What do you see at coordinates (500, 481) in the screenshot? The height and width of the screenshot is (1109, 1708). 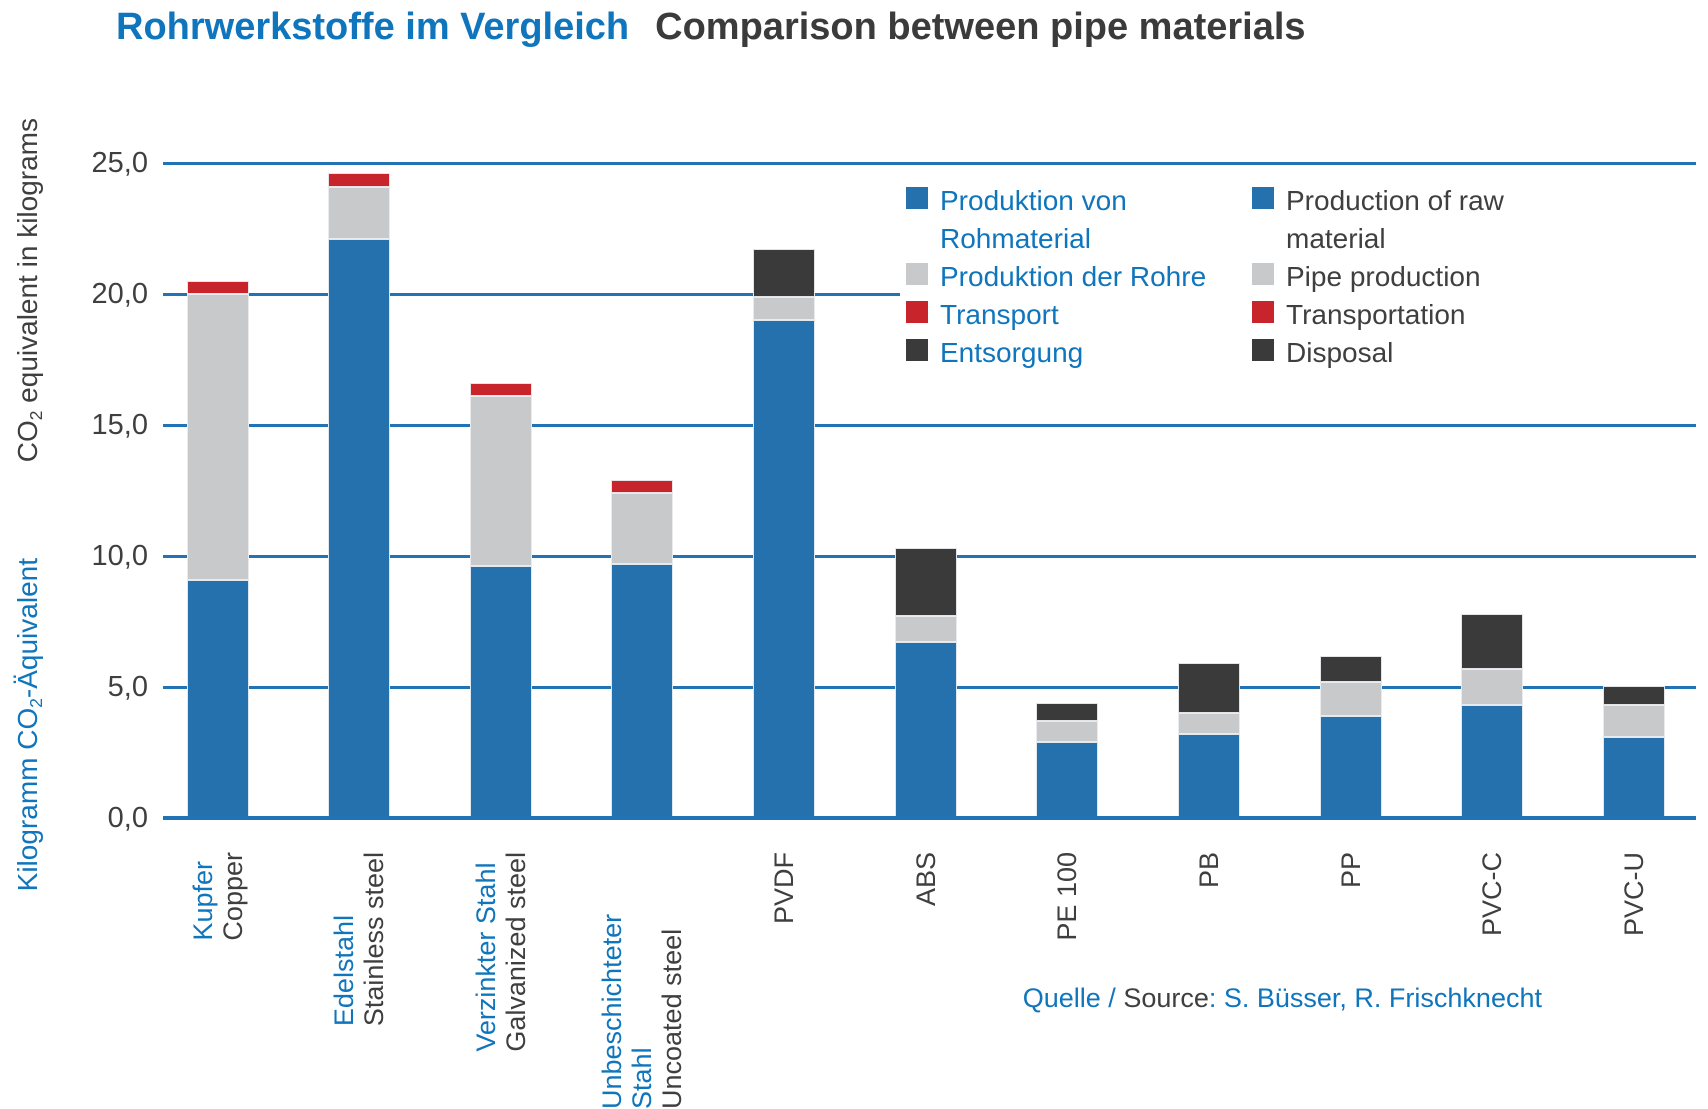 I see `bar-segment-verzinkter-stahl-pipe` at bounding box center [500, 481].